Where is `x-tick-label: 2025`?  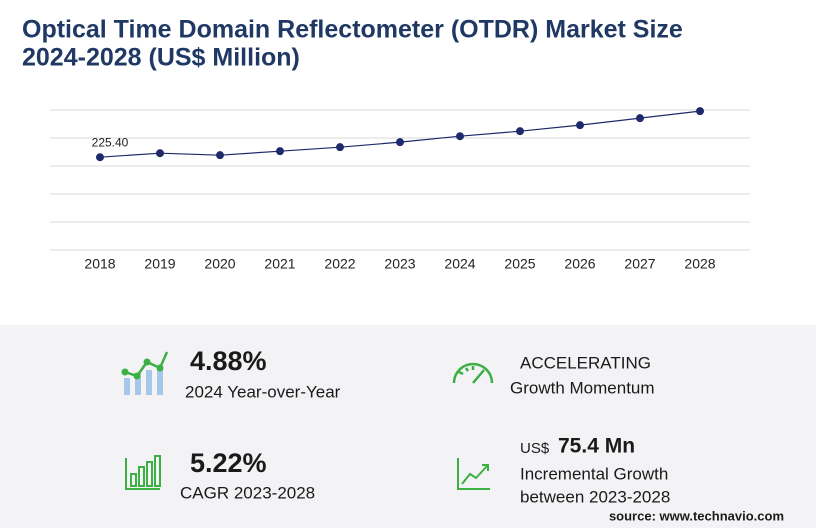
x-tick-label: 2025 is located at coordinates (519, 264).